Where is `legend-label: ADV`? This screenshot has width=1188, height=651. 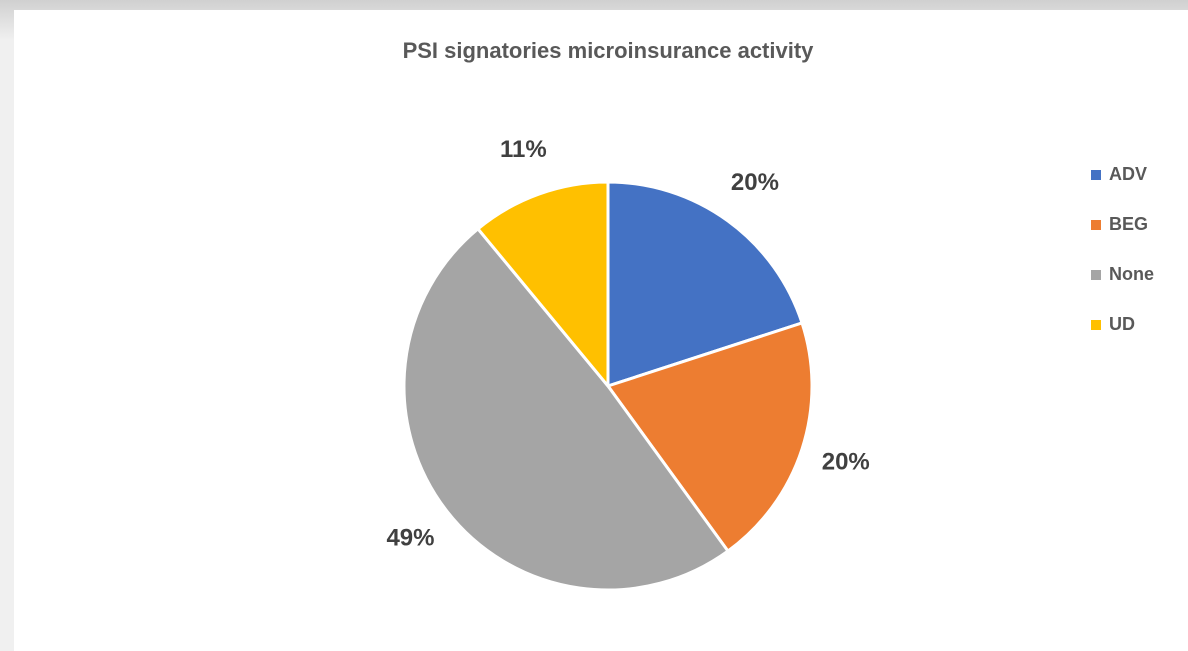
legend-label: ADV is located at coordinates (1128, 174).